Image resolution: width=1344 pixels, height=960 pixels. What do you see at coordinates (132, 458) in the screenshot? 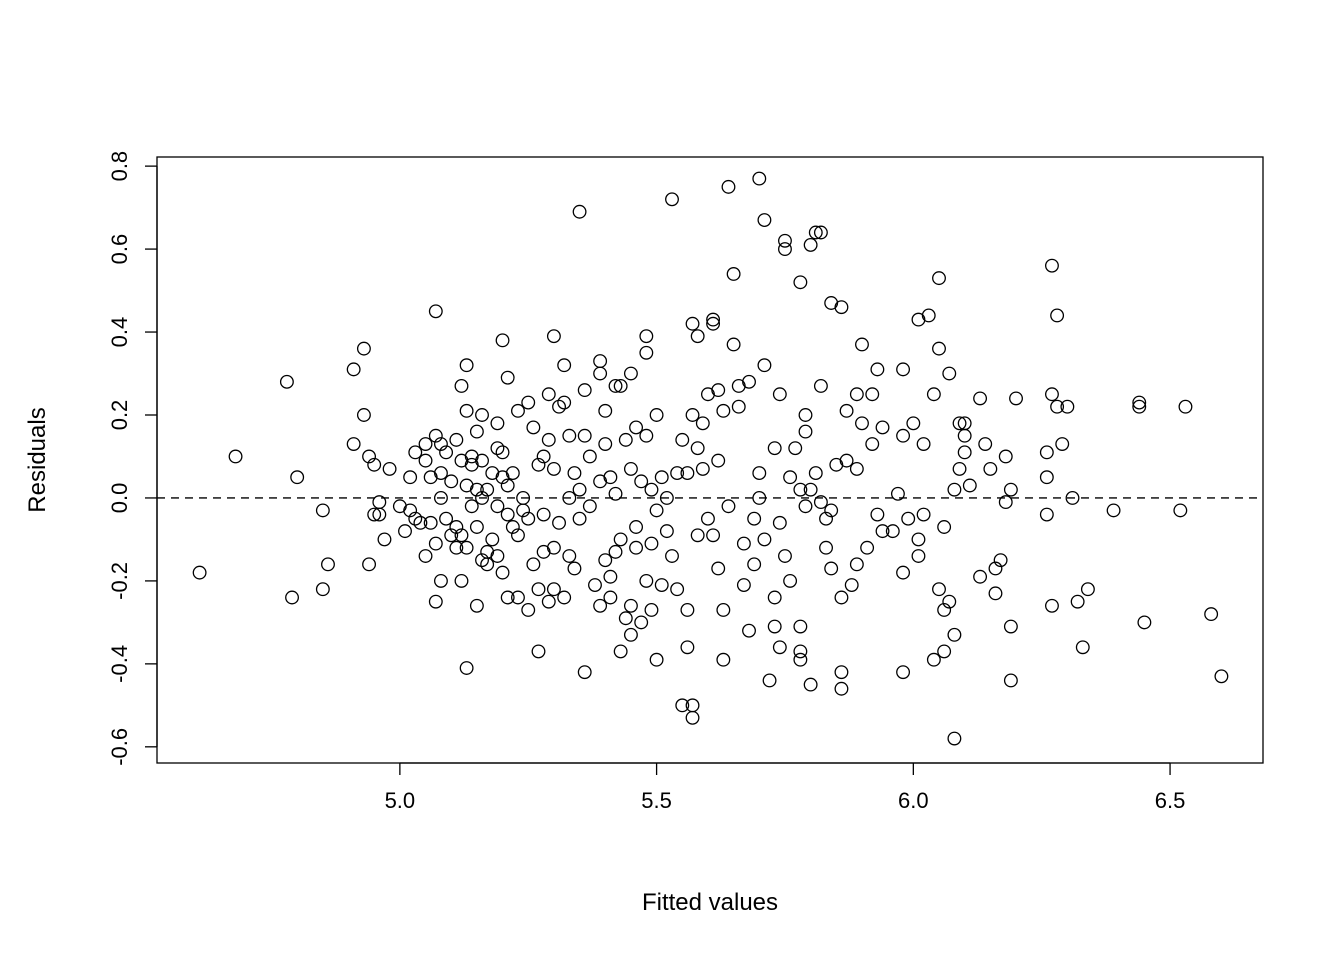
I see `y-axis: -0.6 -0.4 -0.2 0.0 0.2 0.4 0.6 0.8` at bounding box center [132, 458].